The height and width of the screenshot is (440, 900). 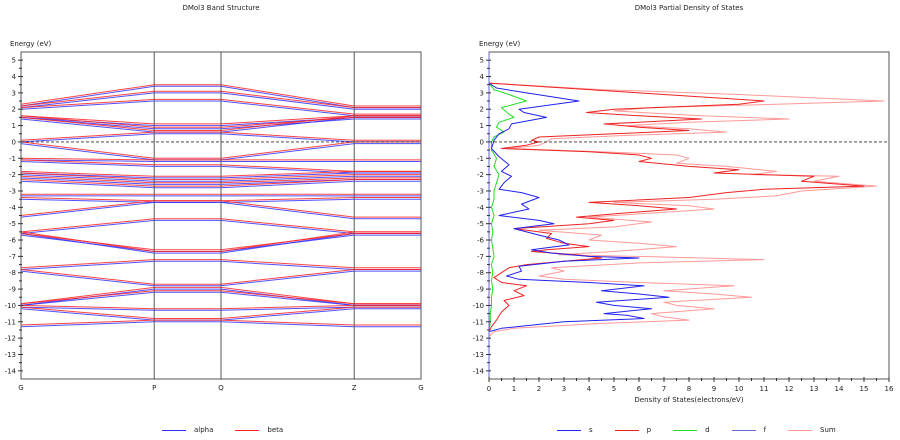 What do you see at coordinates (514, 389) in the screenshot?
I see `pdos-xtick-label: 1` at bounding box center [514, 389].